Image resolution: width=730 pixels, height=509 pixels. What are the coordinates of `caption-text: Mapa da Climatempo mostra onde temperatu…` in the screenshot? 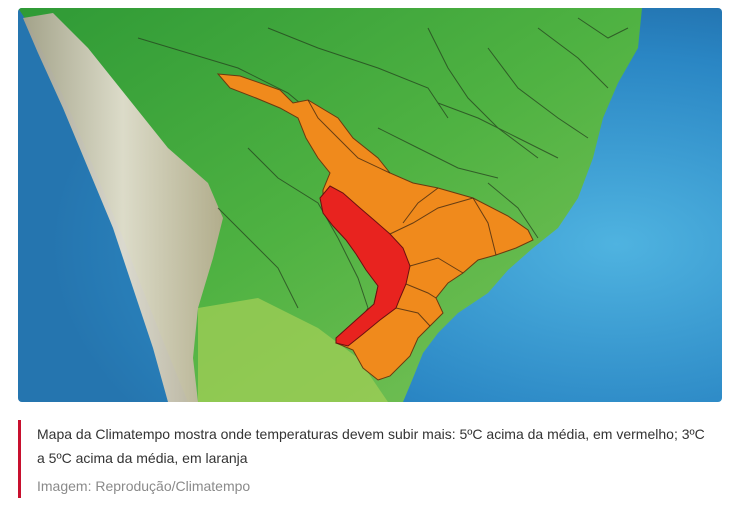 It's located at (371, 446).